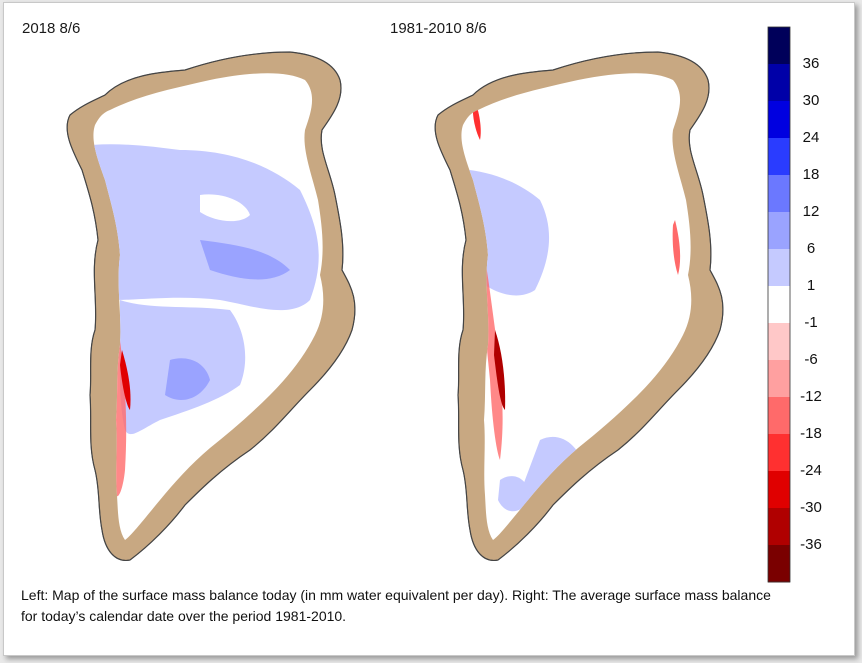  Describe the element at coordinates (811, 174) in the screenshot. I see `colorbar-tick-label: 18` at that location.